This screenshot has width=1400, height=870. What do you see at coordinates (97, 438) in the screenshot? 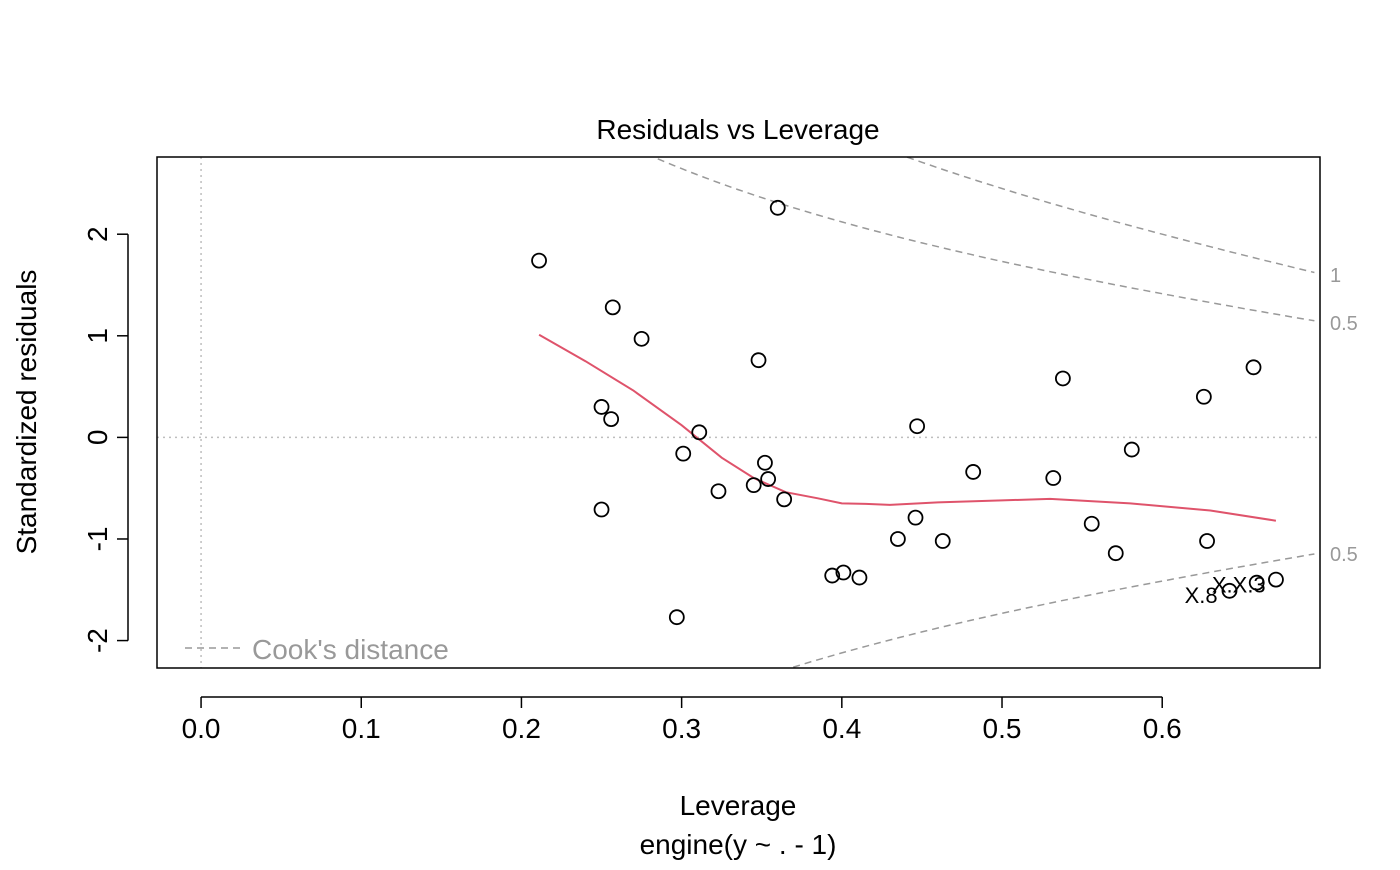
I see `y-tick-label-2: 0` at bounding box center [97, 438].